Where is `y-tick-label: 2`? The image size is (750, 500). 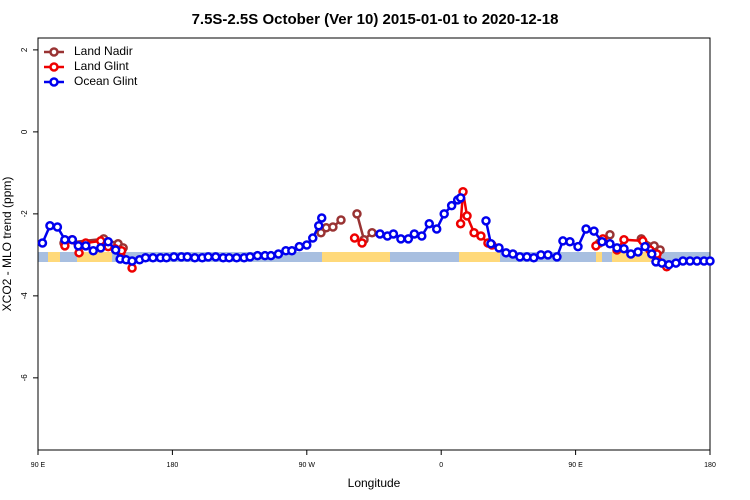
y-tick-label: 2 is located at coordinates (24, 49).